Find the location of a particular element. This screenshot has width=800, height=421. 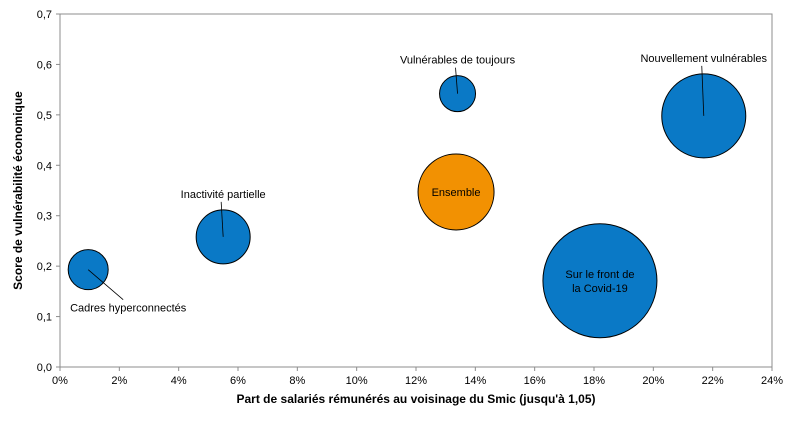

x-tick-label: 12% is located at coordinates (416, 381).